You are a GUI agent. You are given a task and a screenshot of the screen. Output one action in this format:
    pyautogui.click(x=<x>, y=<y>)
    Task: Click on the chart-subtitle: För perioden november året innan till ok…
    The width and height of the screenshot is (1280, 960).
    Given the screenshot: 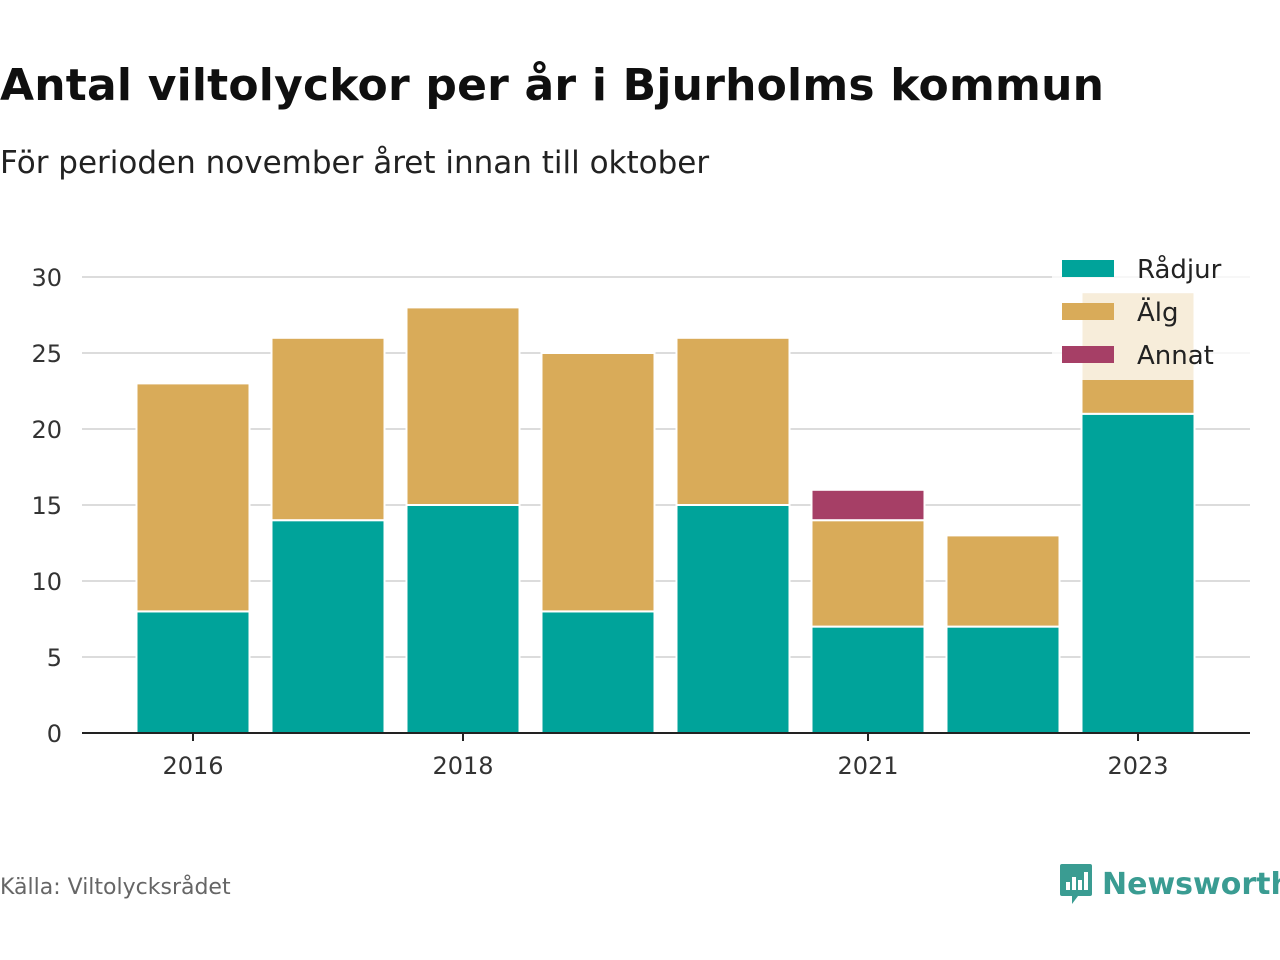 What is the action you would take?
    pyautogui.click(x=355, y=163)
    